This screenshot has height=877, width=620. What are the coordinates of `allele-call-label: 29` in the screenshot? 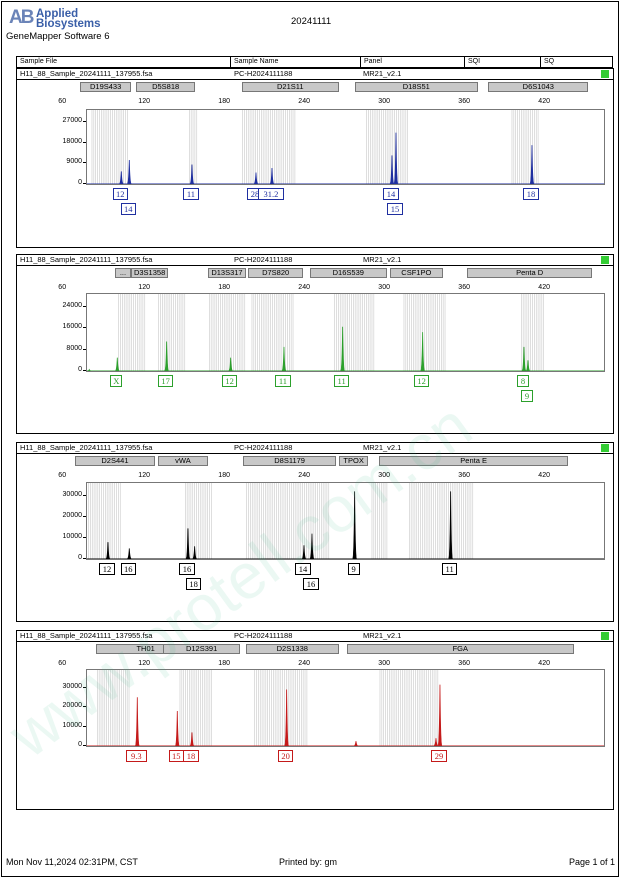 It's located at (439, 756).